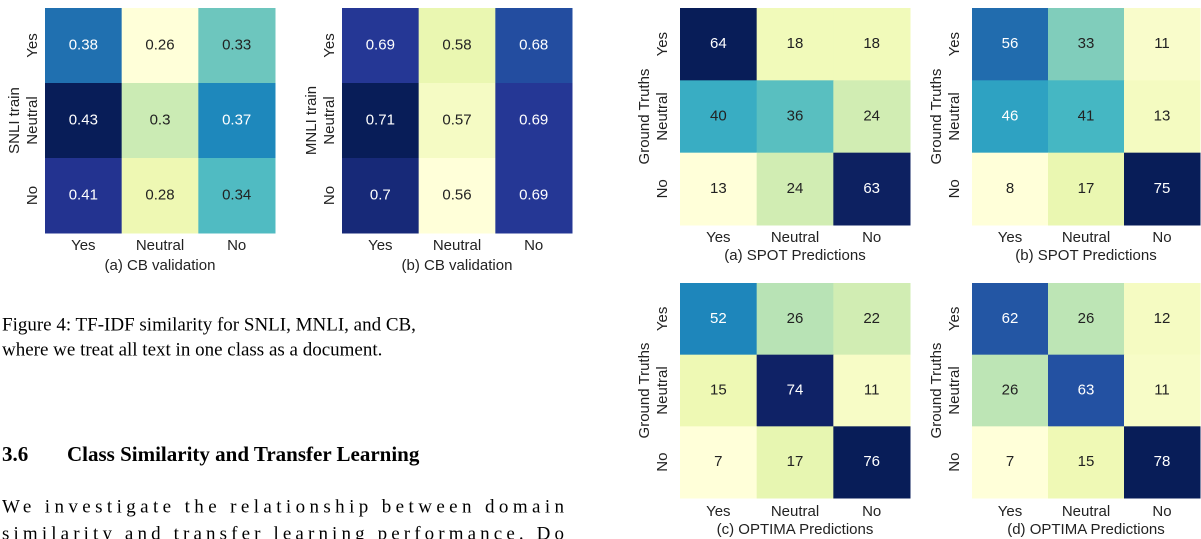  What do you see at coordinates (243, 454) in the screenshot?
I see `section-title: Class Similarity and Transfer Learning` at bounding box center [243, 454].